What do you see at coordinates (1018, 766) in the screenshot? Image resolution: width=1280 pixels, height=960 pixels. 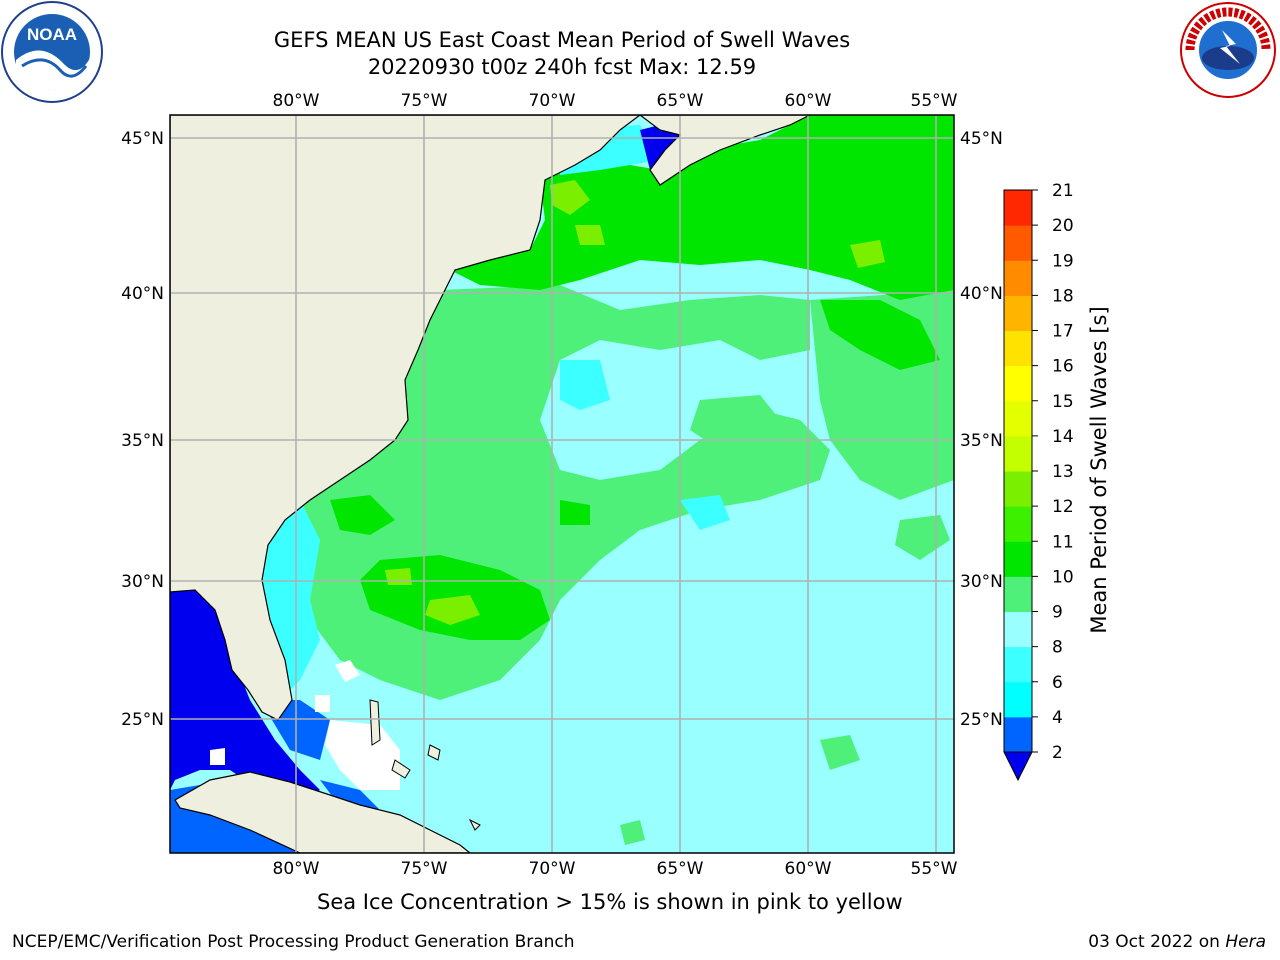 I see `colorbar-under-arrow` at bounding box center [1018, 766].